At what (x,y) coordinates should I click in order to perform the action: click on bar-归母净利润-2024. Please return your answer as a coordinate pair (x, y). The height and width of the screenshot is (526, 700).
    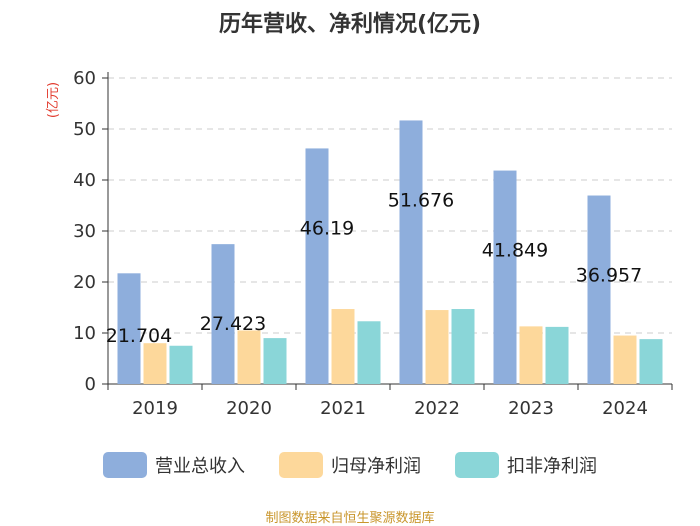
    Looking at the image, I should click on (625, 359).